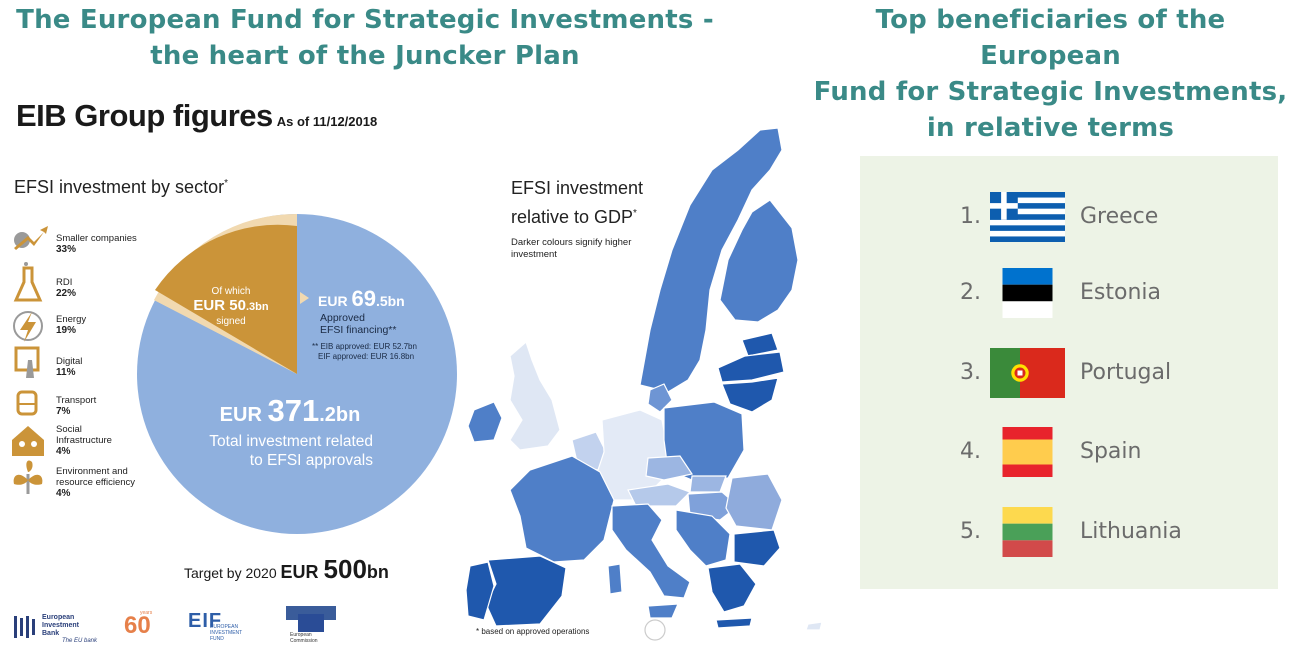  Describe the element at coordinates (615, 579) in the screenshot. I see `map-sardinia` at that location.